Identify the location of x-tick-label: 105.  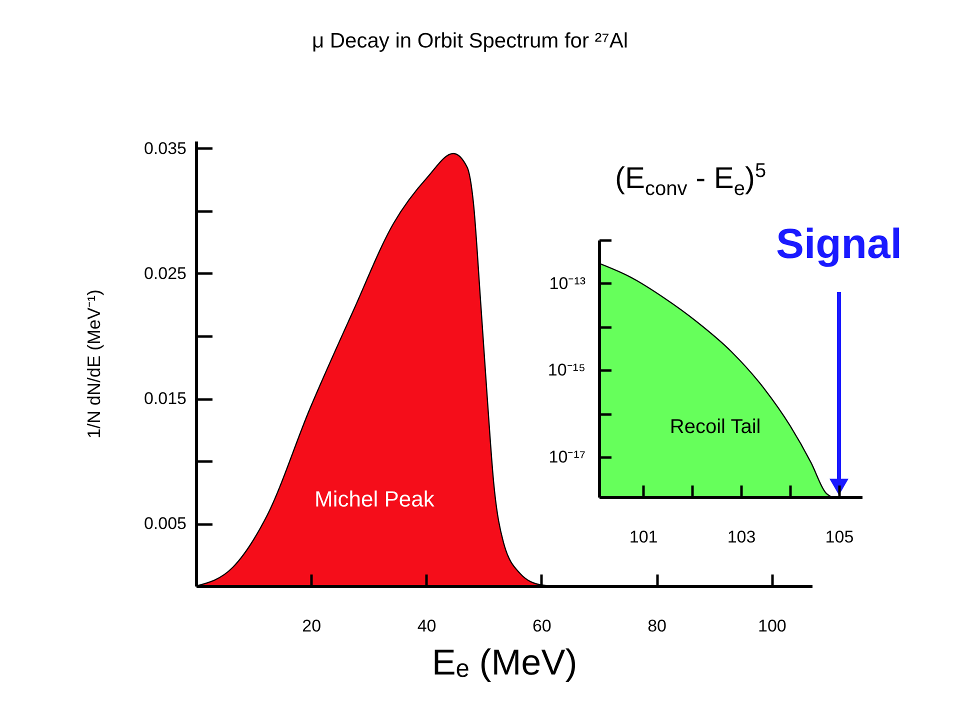
(839, 537).